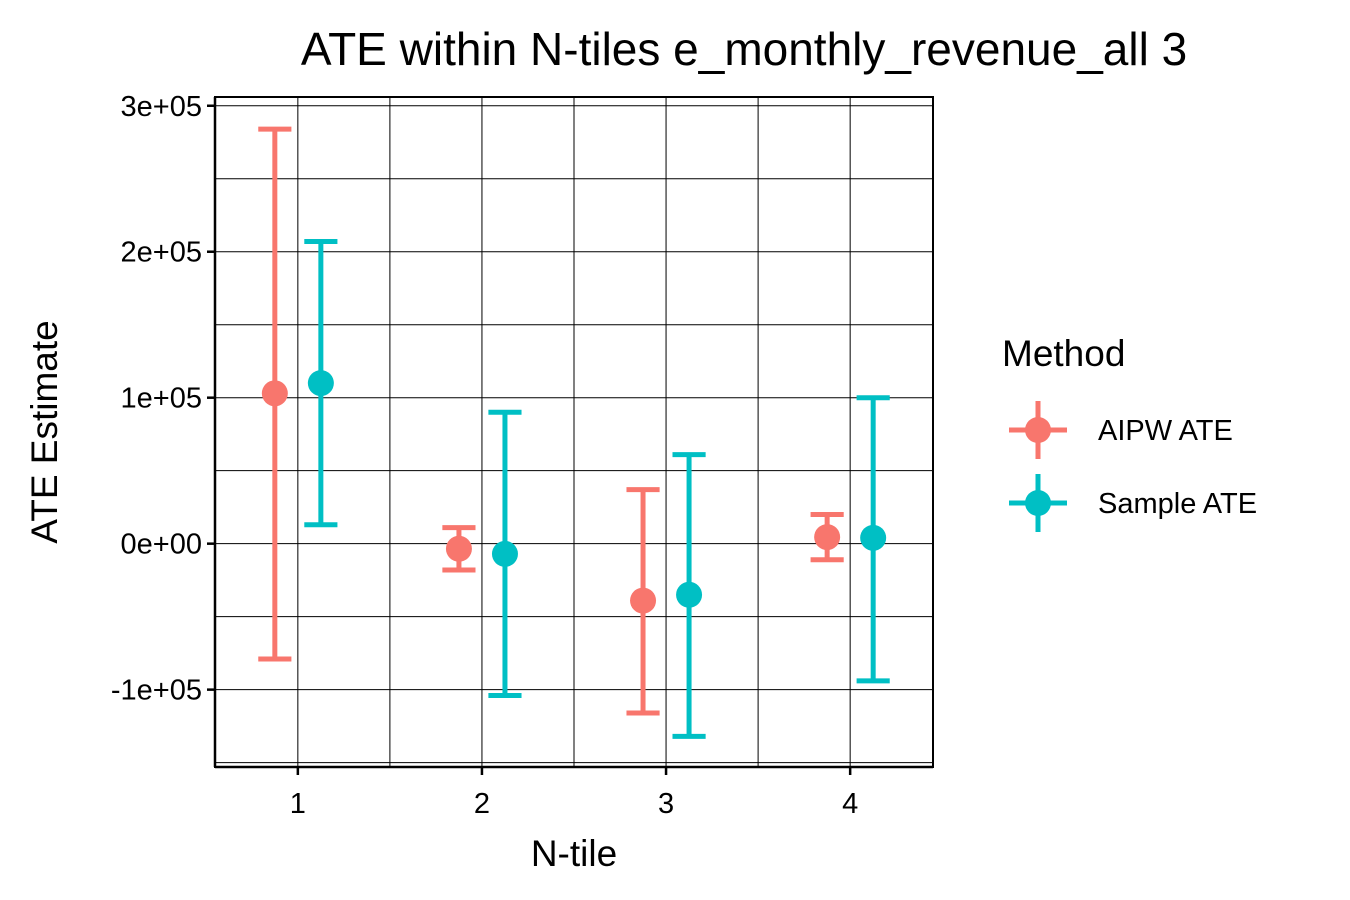 The image size is (1350, 900). What do you see at coordinates (156, 691) in the screenshot?
I see `y-tick-label: -1e+05` at bounding box center [156, 691].